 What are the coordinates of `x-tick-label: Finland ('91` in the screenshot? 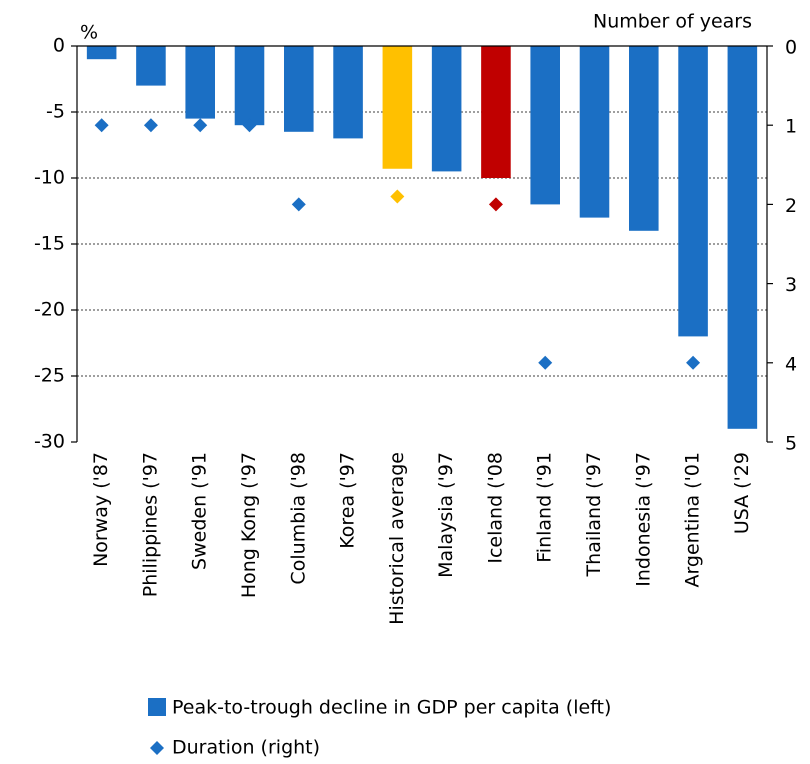 It's located at (545, 507).